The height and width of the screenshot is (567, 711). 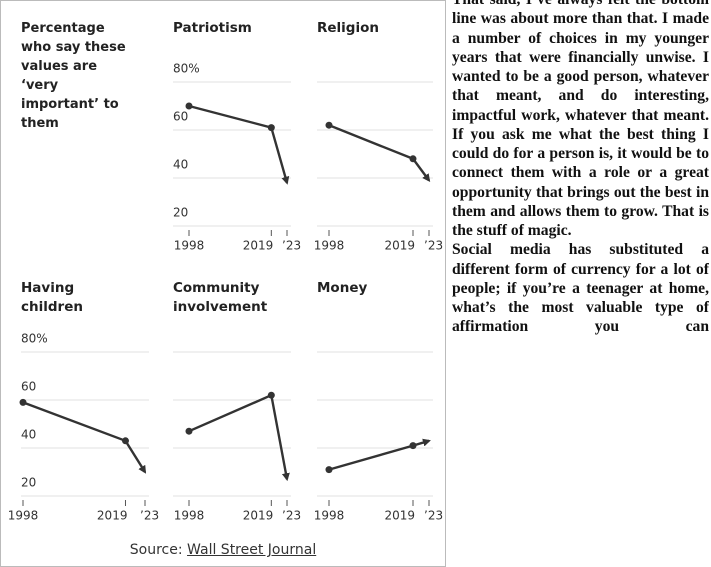 I want to click on panel-title: Community involvement, so click(x=220, y=297).